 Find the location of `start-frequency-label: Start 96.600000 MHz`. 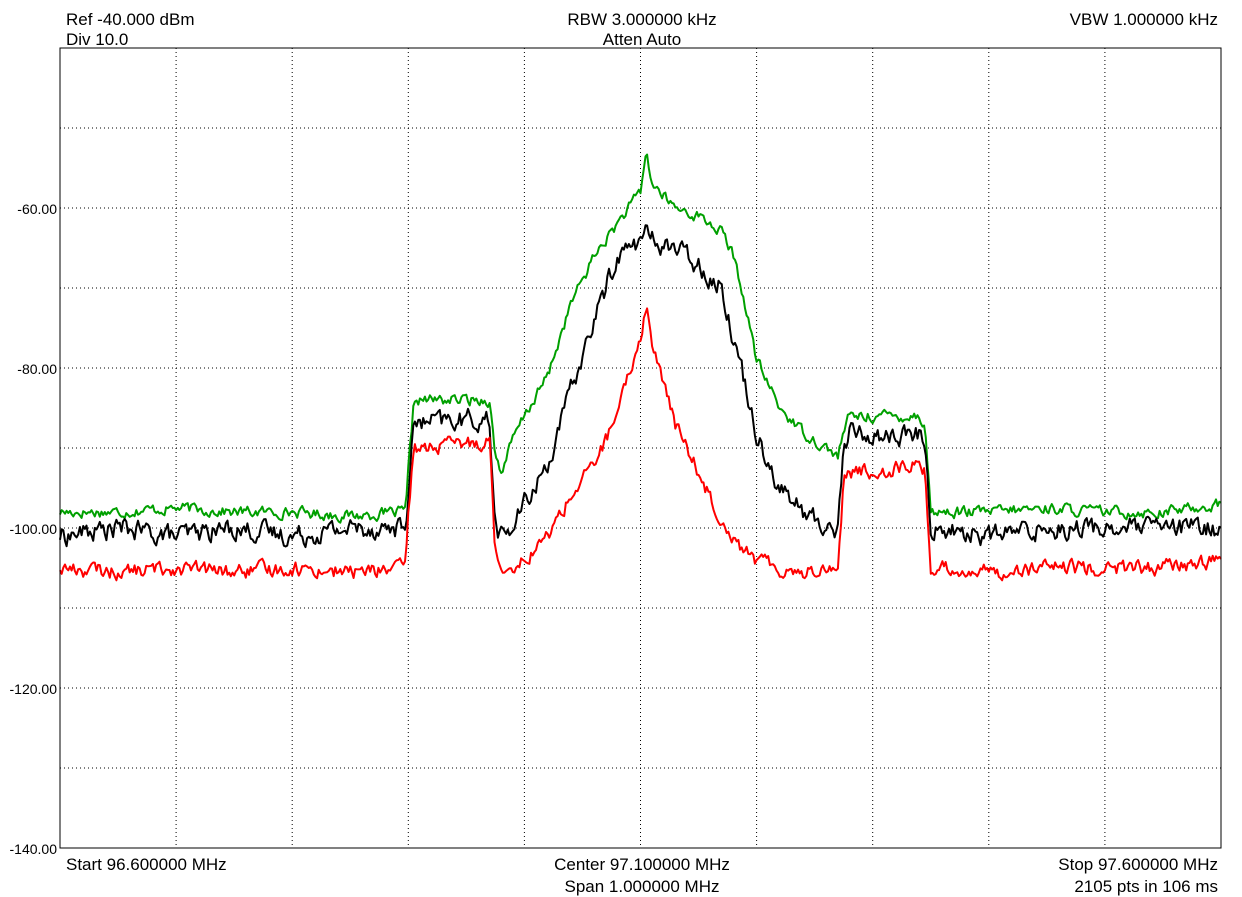

start-frequency-label: Start 96.600000 MHz is located at coordinates (146, 864).